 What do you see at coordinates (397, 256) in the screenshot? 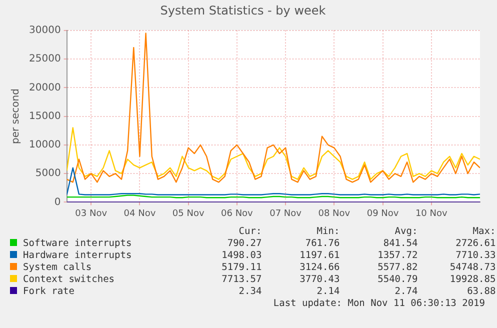
I see `text: 1357.72` at bounding box center [397, 256].